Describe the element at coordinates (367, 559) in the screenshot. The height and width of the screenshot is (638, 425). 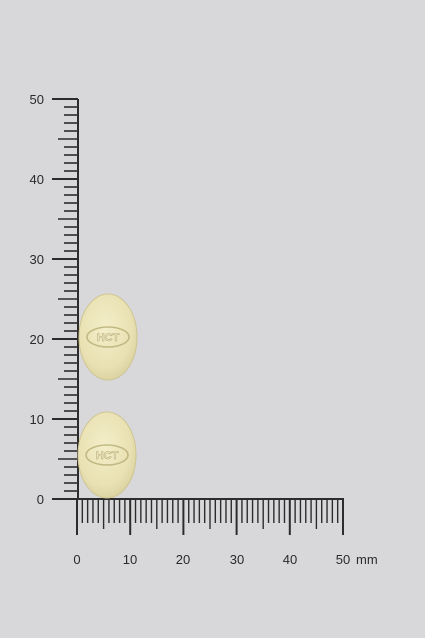
I see `unit-label: mm` at that location.